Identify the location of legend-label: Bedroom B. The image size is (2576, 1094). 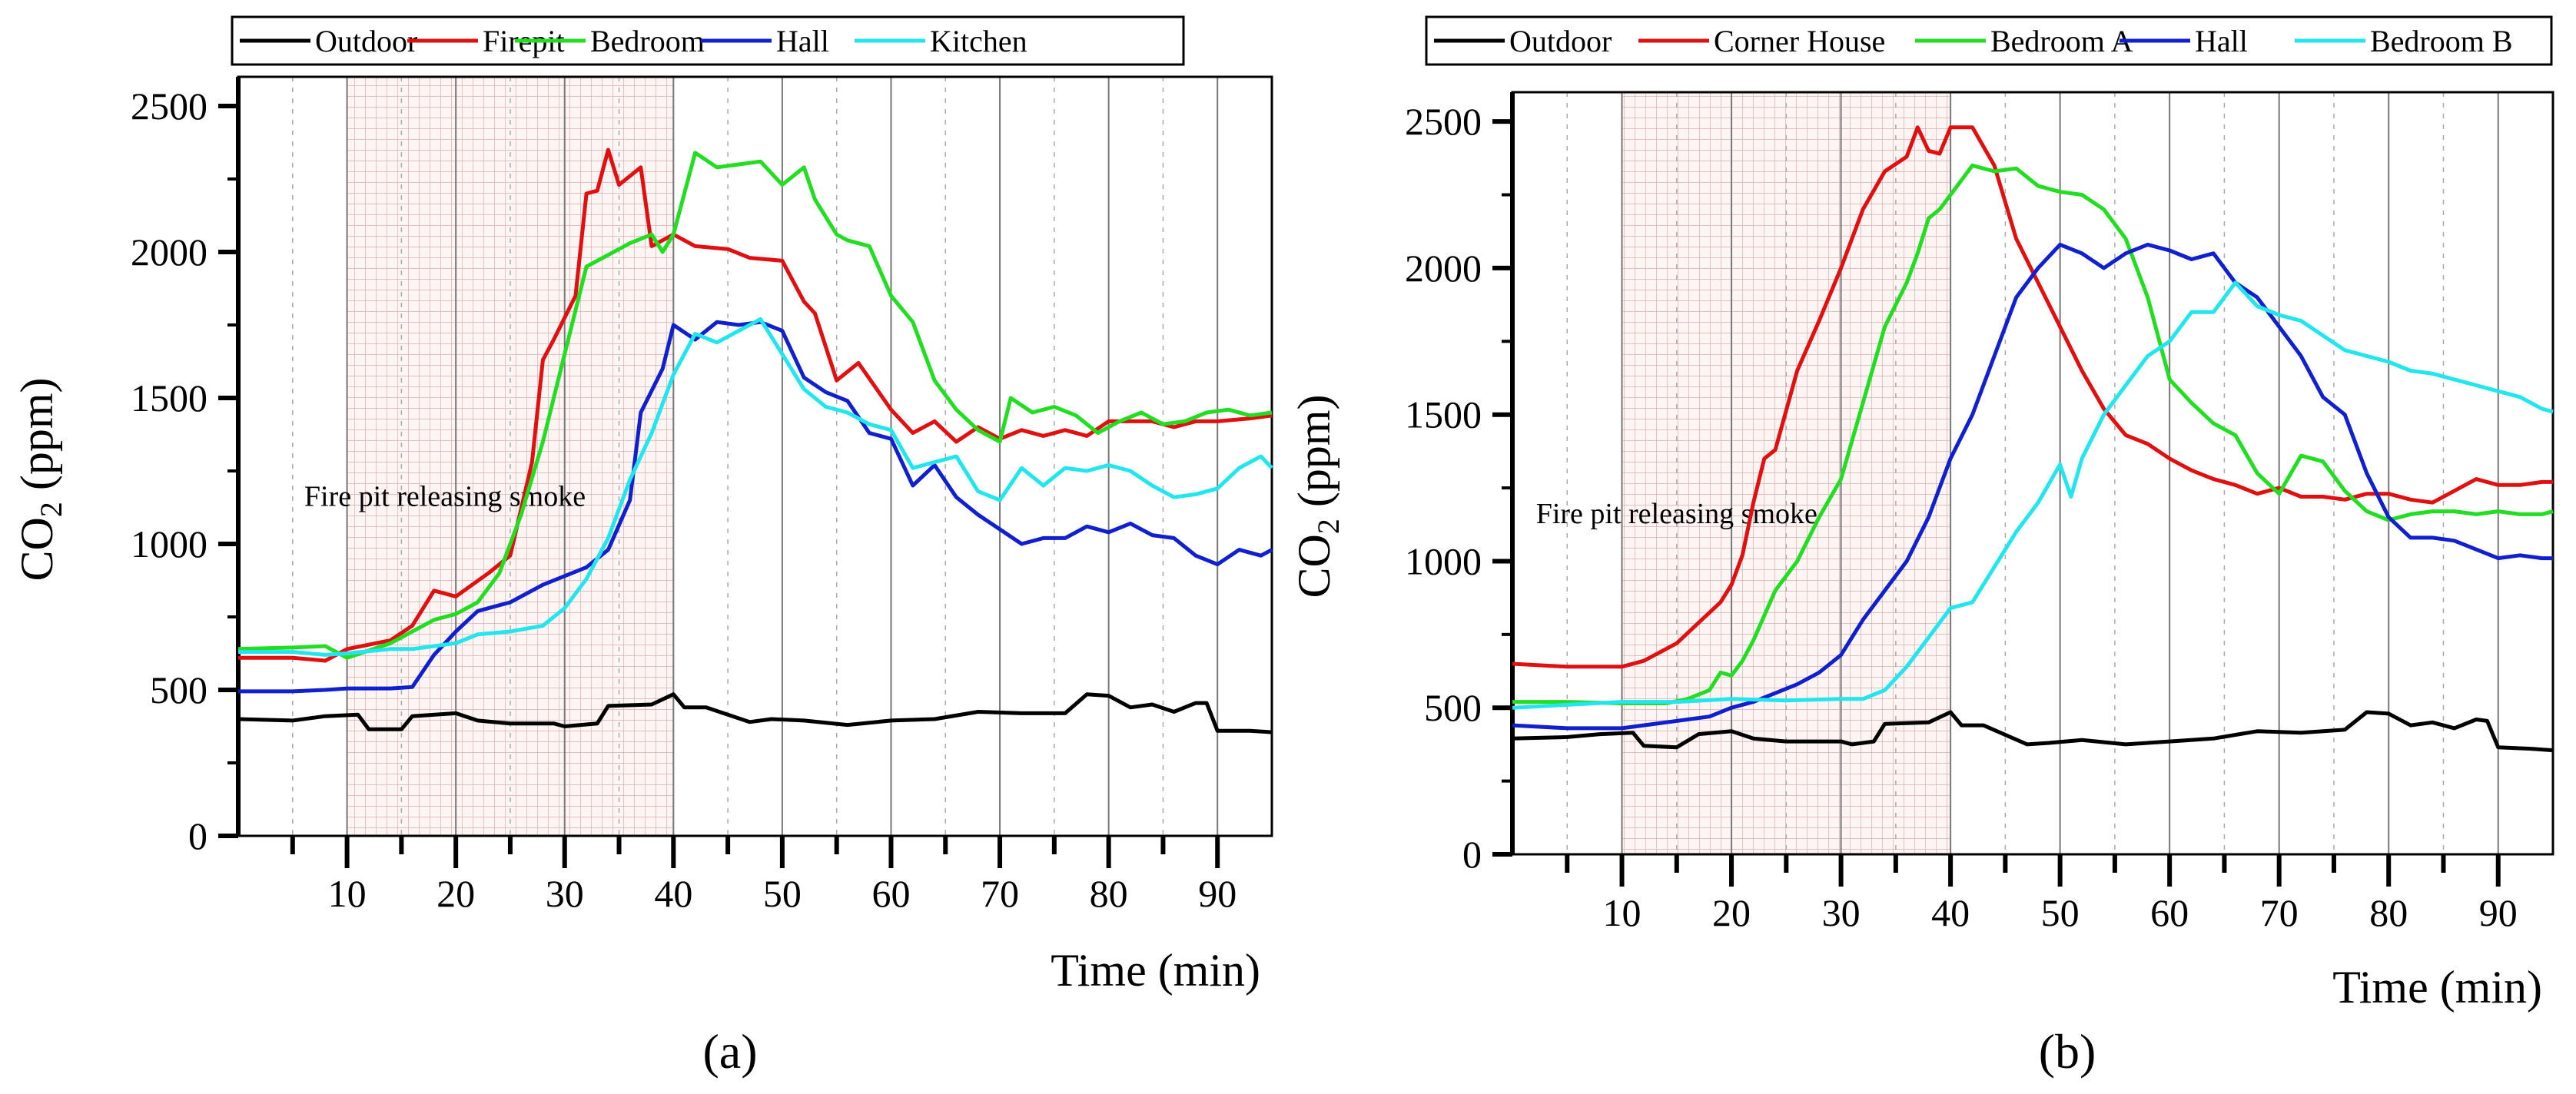
(2441, 41).